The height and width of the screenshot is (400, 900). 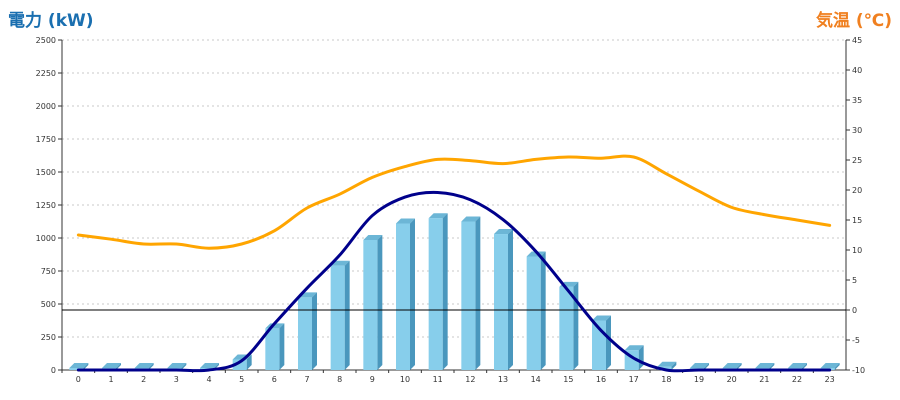 What do you see at coordinates (48, 337) in the screenshot?
I see `left-tick-label: 250` at bounding box center [48, 337].